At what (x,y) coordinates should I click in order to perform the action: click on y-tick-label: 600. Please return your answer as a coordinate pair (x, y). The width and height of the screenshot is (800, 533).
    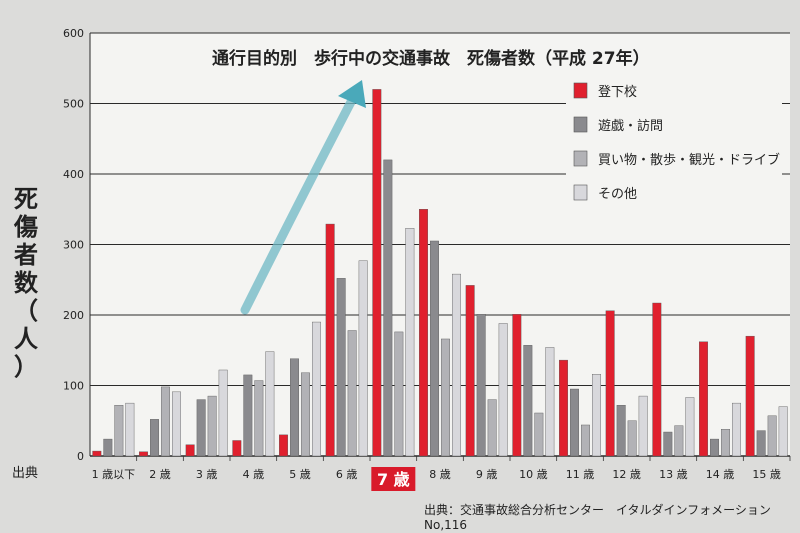
    Looking at the image, I should click on (73, 33).